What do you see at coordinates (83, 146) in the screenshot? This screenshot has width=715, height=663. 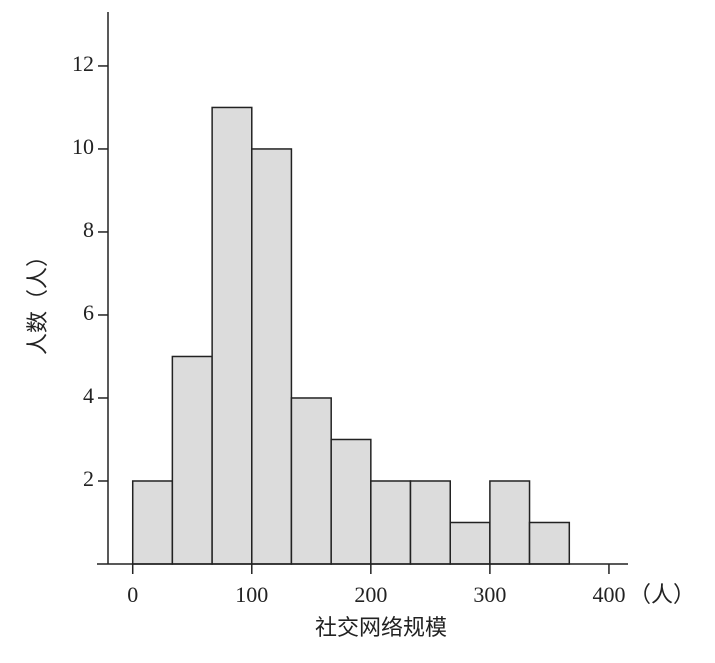 I see `y-tick-label: 10` at bounding box center [83, 146].